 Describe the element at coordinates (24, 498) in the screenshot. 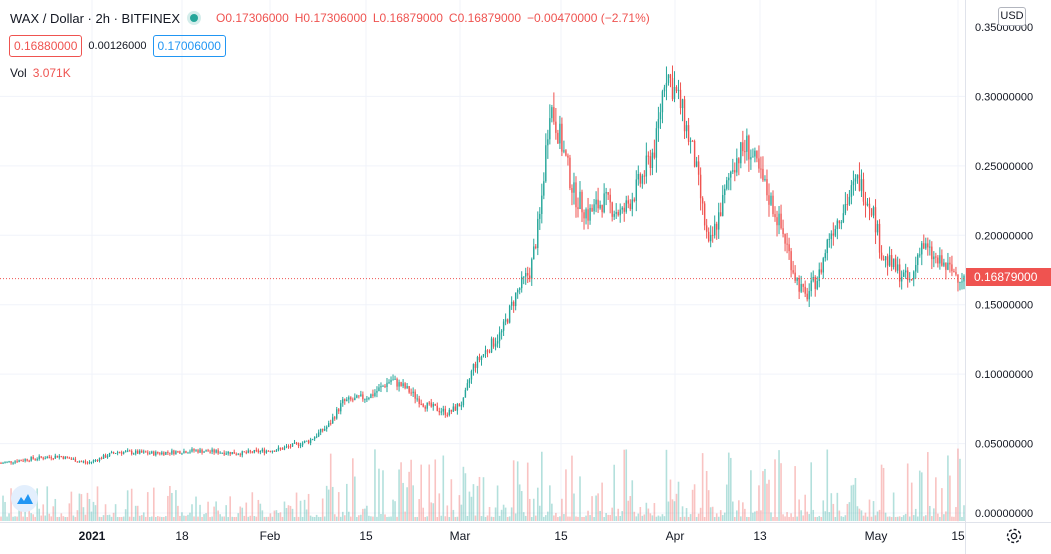

I see `tradingview-logo-icon` at that location.